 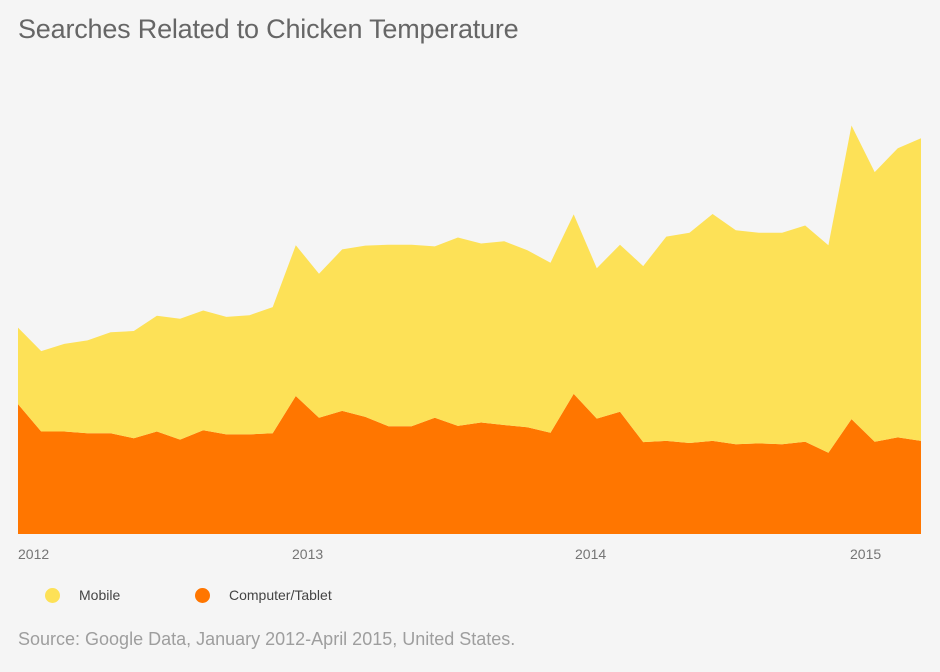 I want to click on legend-item-mobile: Mobile, so click(x=82, y=595).